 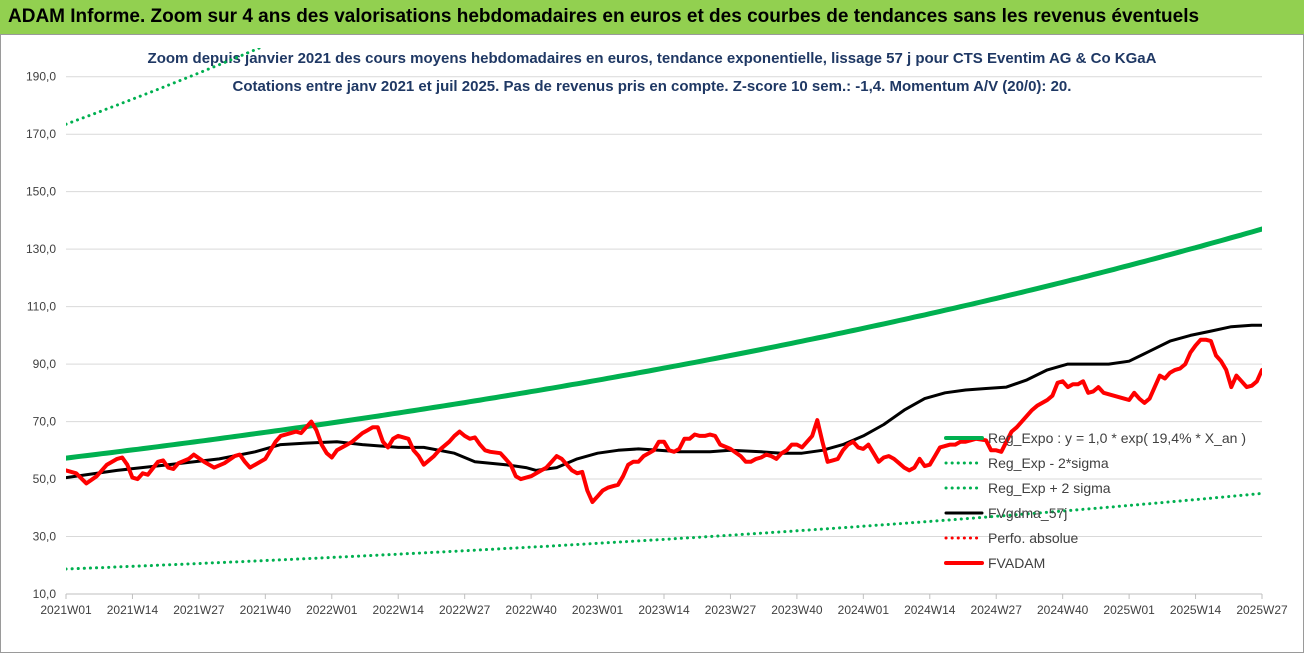 What do you see at coordinates (199, 610) in the screenshot?
I see `x-tick-label: 2021W27` at bounding box center [199, 610].